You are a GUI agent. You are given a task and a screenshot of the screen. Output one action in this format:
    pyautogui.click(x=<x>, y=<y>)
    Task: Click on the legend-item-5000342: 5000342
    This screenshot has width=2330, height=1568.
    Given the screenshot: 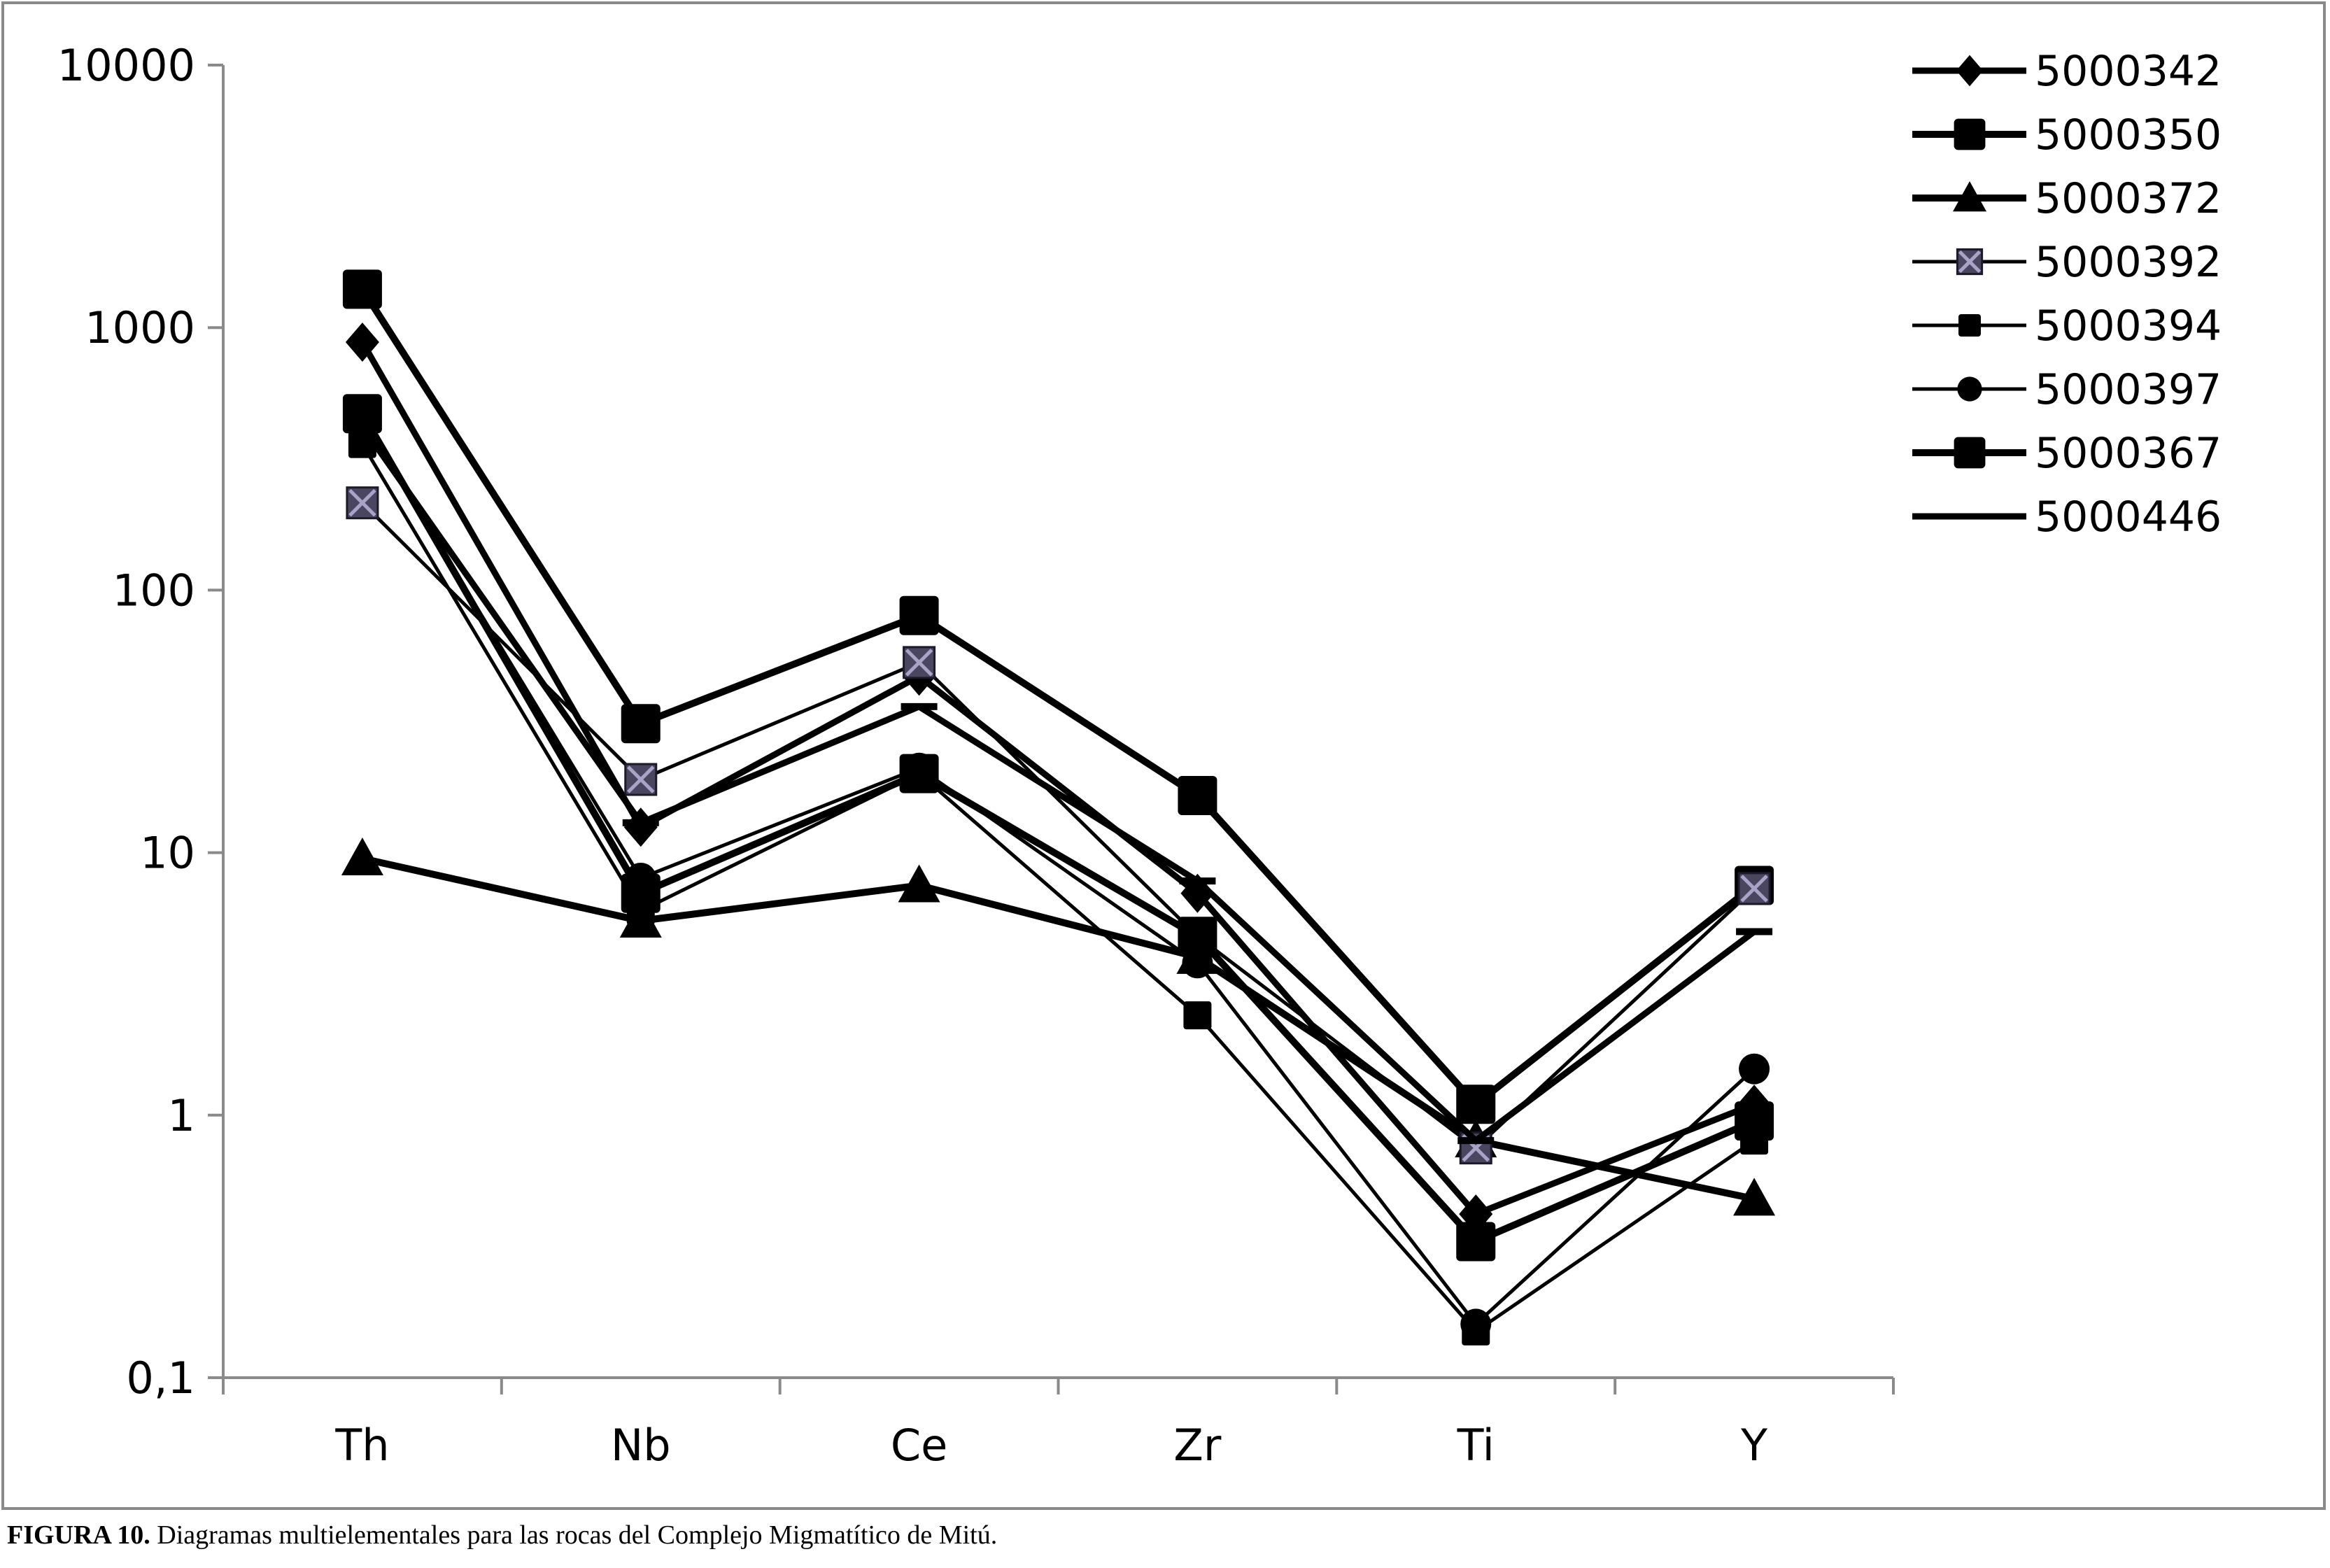 What is the action you would take?
    pyautogui.click(x=2067, y=71)
    